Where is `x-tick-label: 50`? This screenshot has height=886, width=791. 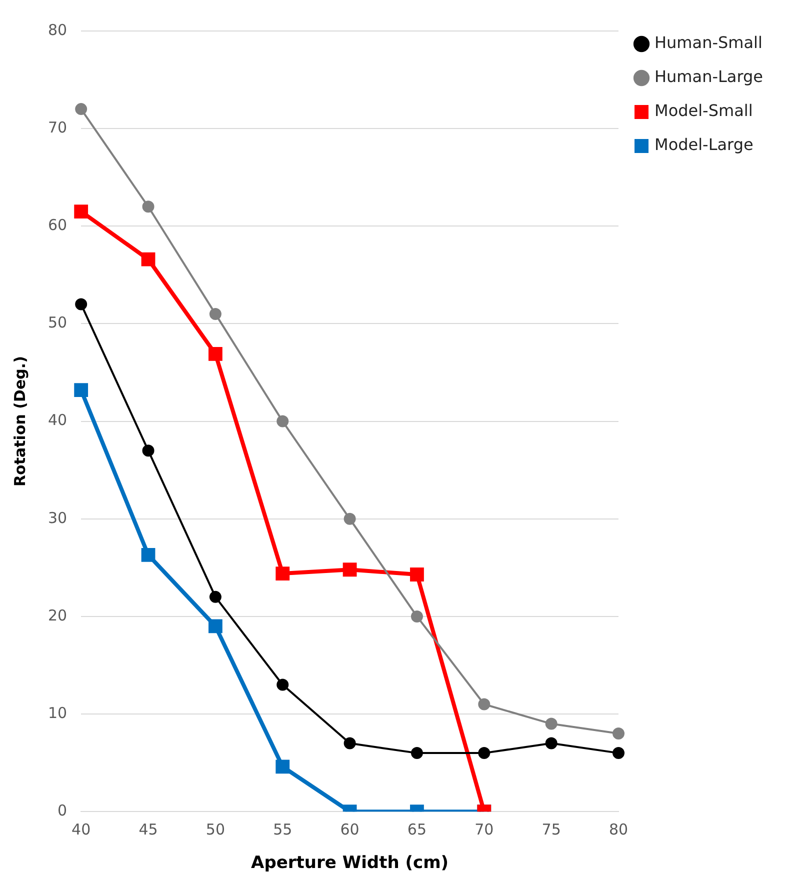 x-tick-label: 50 is located at coordinates (215, 829).